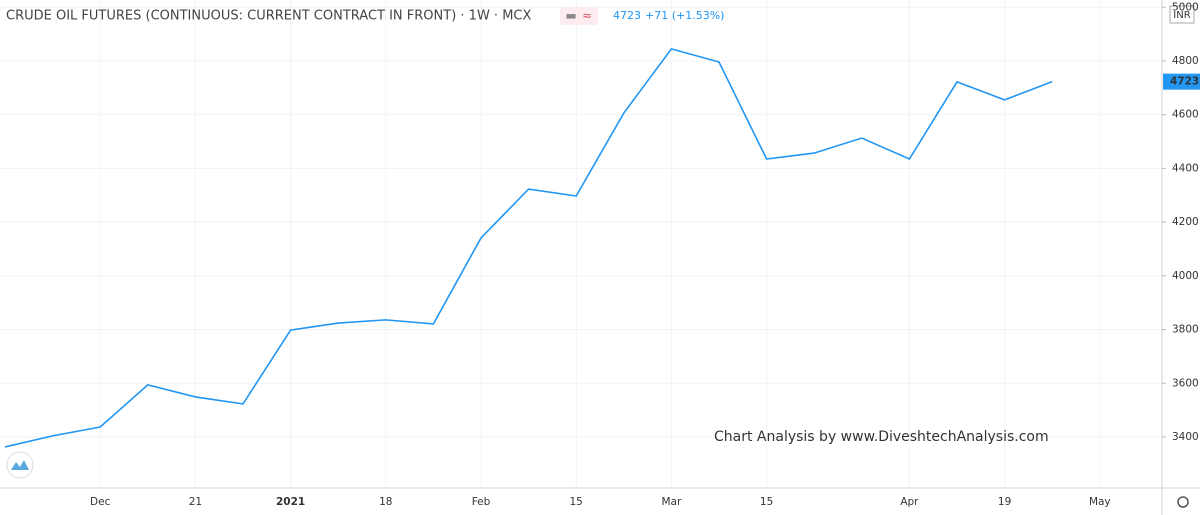 This screenshot has width=1200, height=515. Describe the element at coordinates (290, 502) in the screenshot. I see `x-tick-label: 2021` at that location.